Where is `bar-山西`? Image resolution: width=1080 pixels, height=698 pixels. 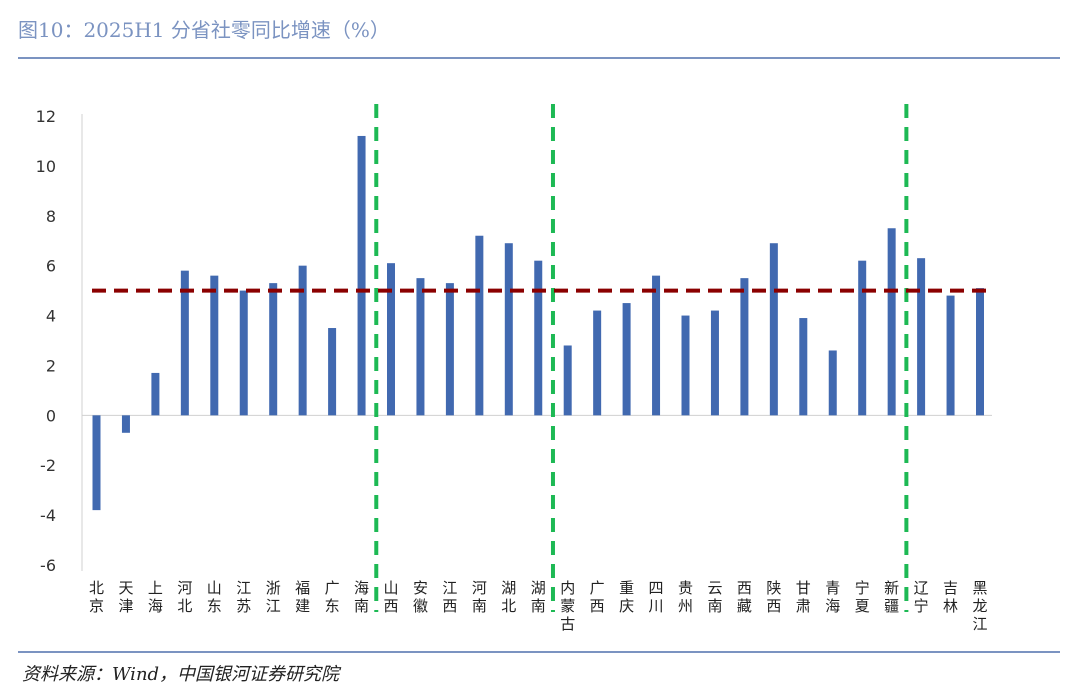
bar-山西 is located at coordinates (391, 339).